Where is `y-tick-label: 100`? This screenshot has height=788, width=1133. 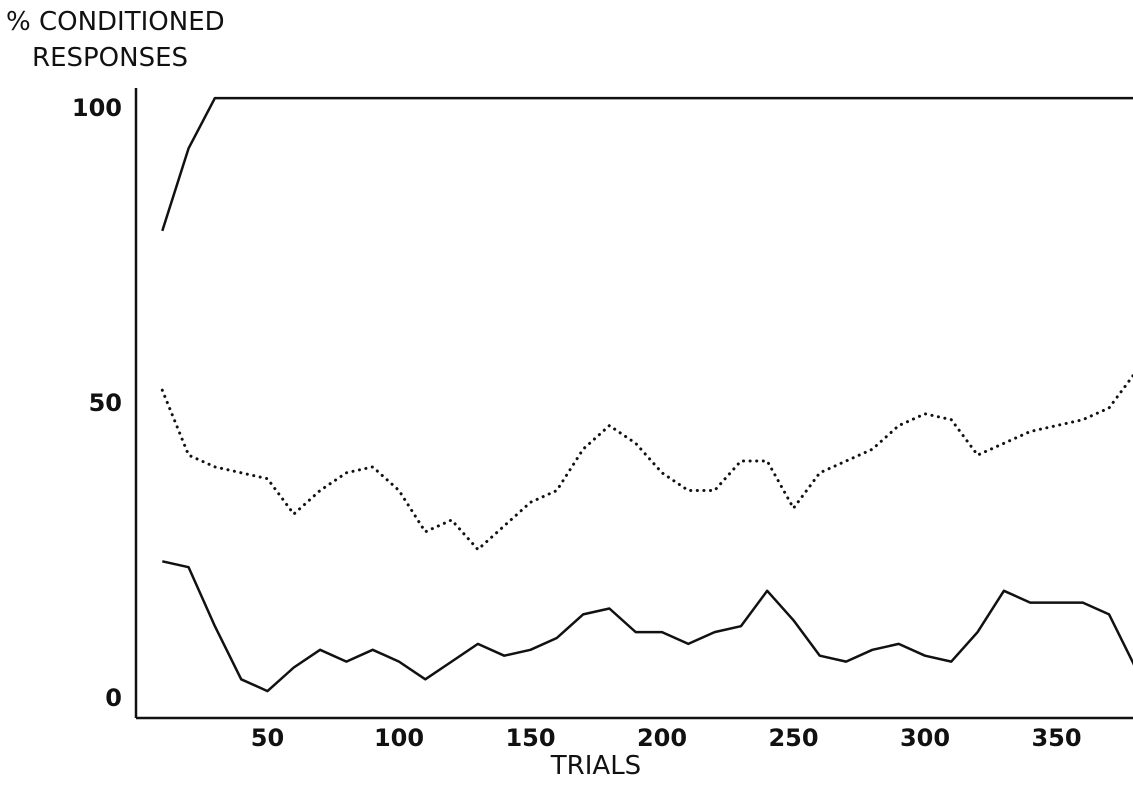
y-tick-label: 100 is located at coordinates (97, 108).